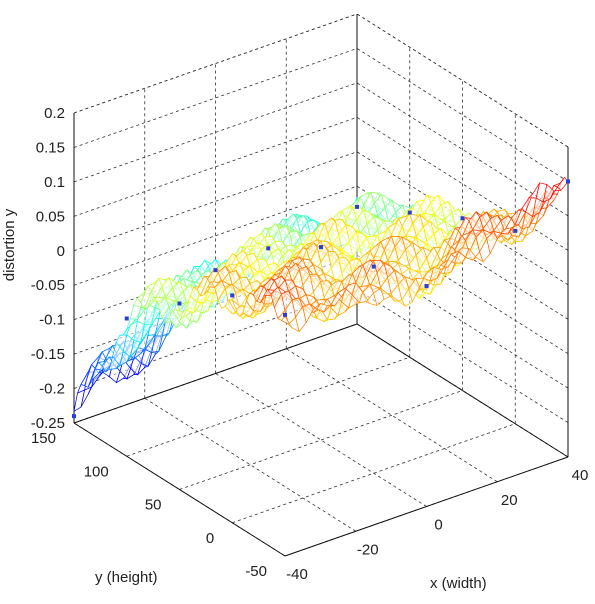  I want to click on z-tick-label: 0.15, so click(50, 147).